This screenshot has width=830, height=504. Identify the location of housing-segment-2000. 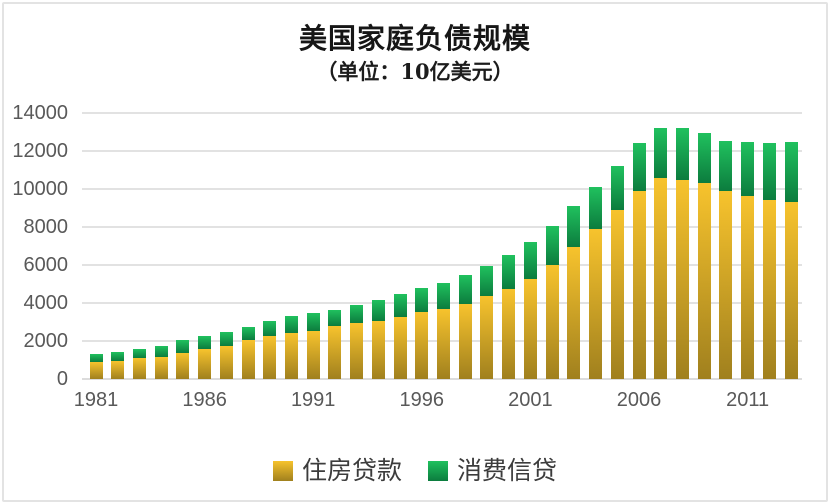
(509, 333).